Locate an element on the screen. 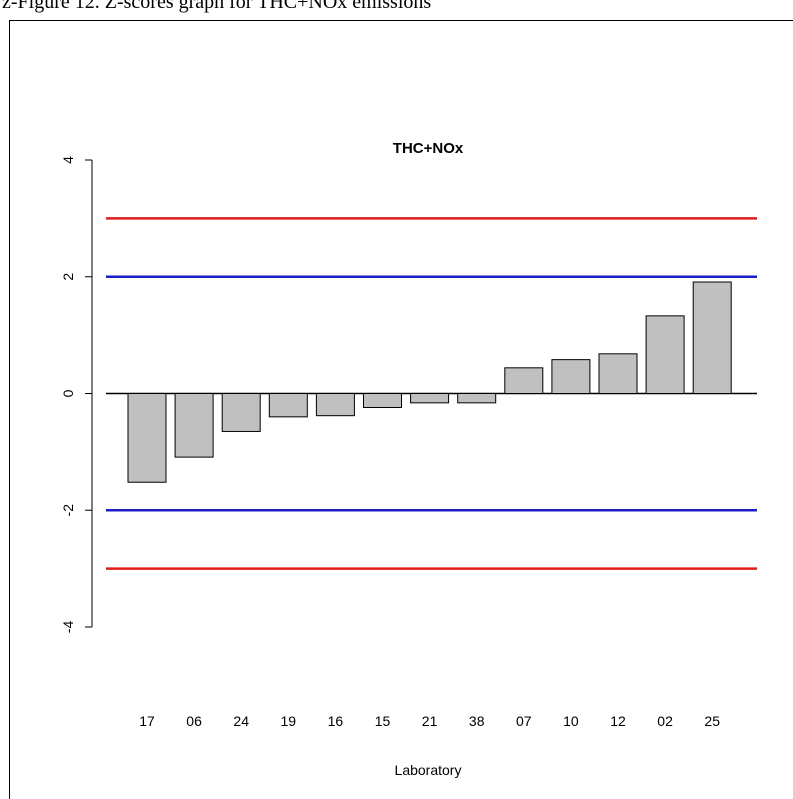  y-tick-label: -2 is located at coordinates (68, 510).